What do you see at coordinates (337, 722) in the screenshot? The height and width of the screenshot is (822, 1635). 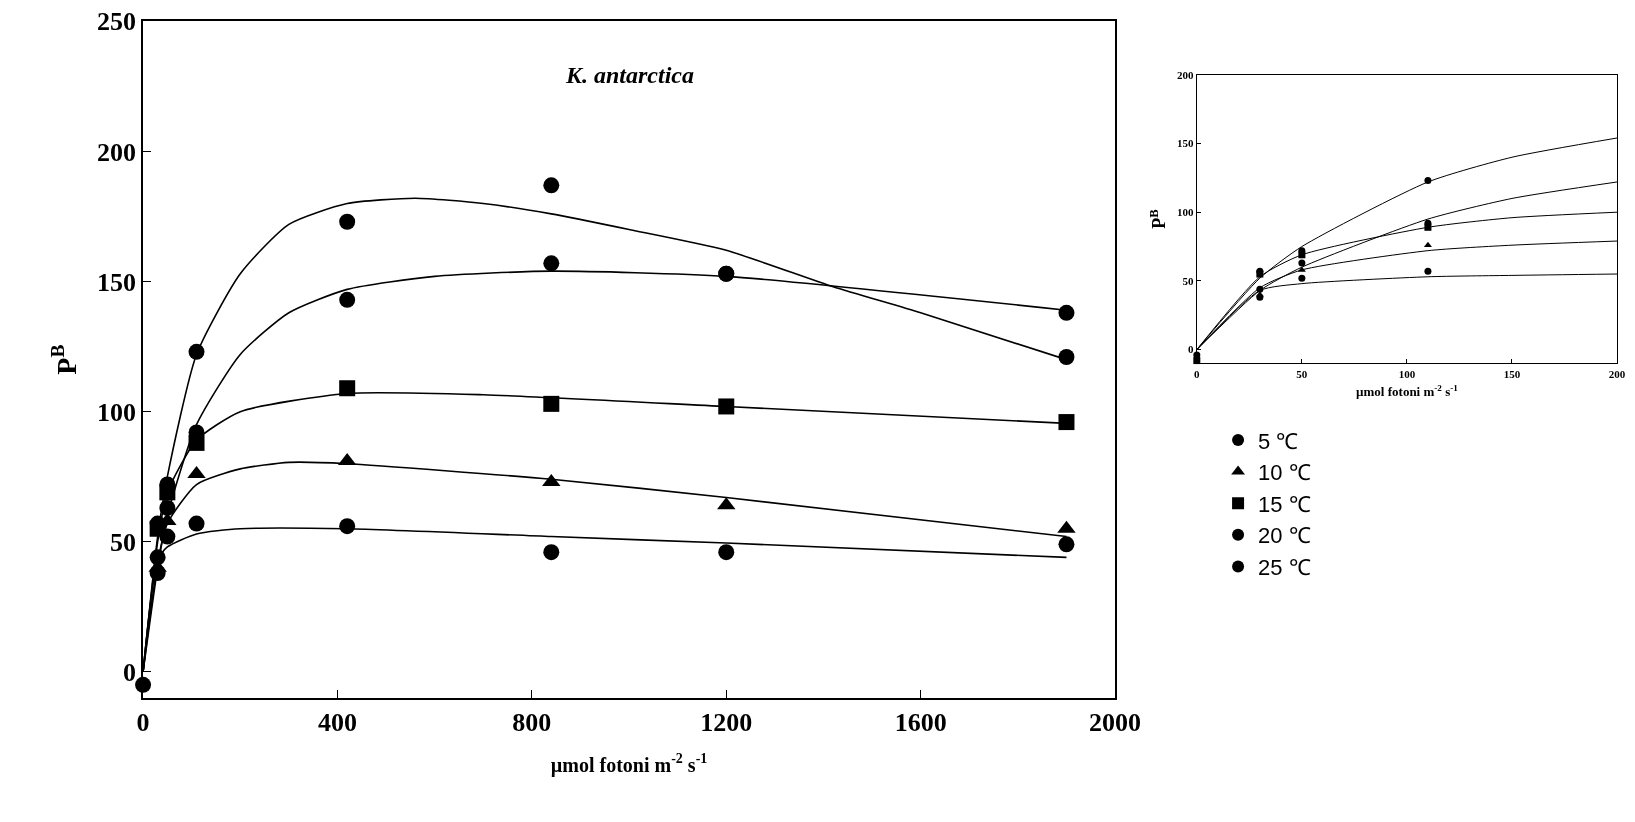 I see `x-tick-label: 400` at bounding box center [337, 722].